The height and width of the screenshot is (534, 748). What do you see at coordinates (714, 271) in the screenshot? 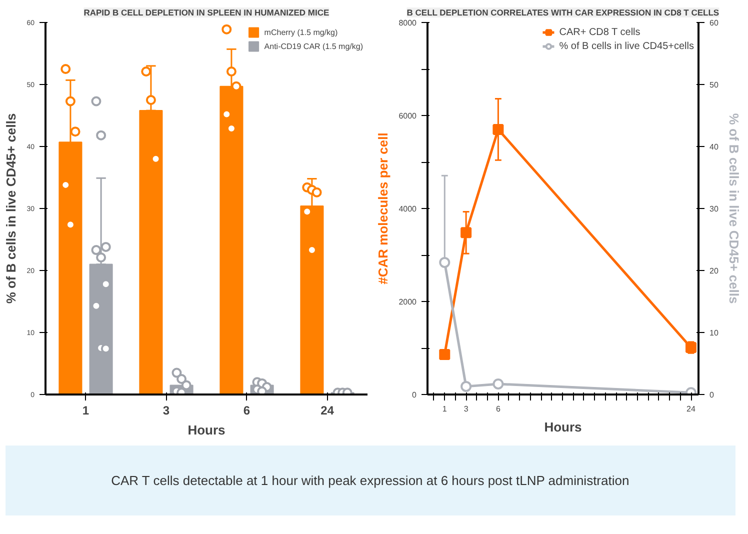
I see `y2-tick-label: 20` at bounding box center [714, 271].